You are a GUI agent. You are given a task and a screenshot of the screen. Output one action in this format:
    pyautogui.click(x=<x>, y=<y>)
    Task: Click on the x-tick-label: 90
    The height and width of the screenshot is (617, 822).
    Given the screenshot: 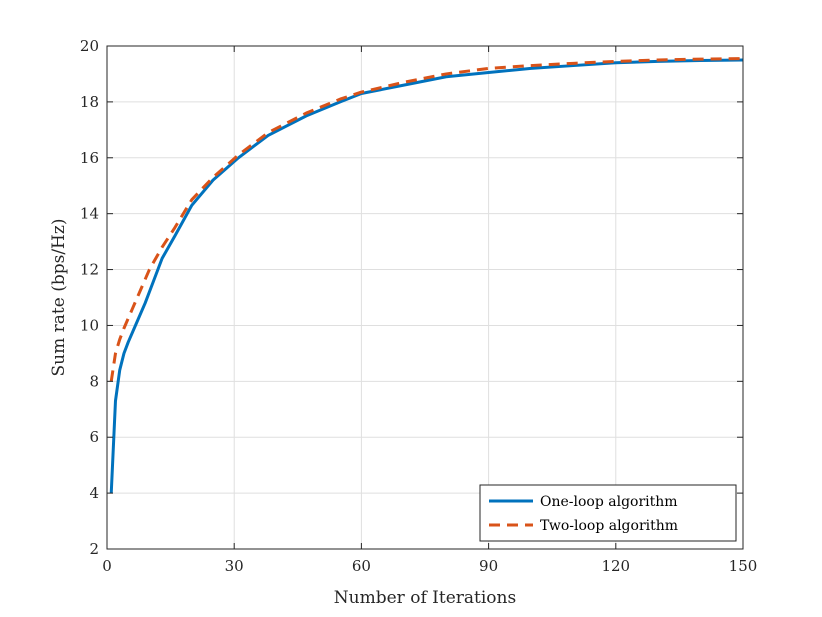 What is the action you would take?
    pyautogui.click(x=488, y=566)
    